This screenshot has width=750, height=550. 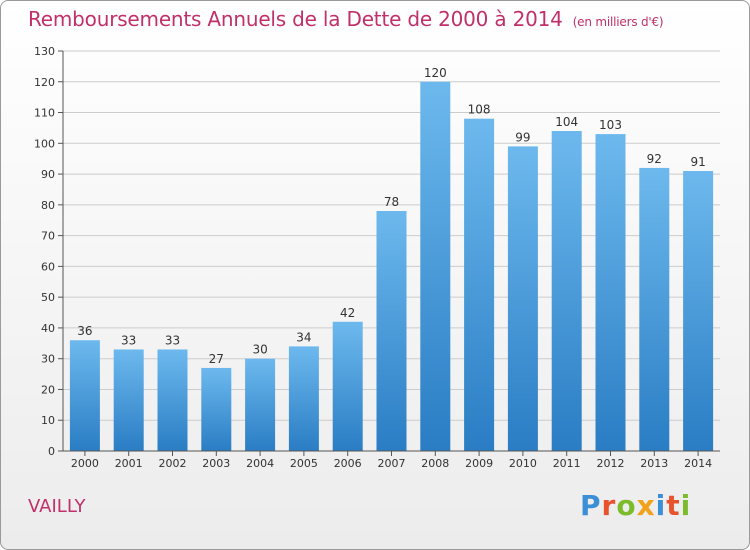 What do you see at coordinates (48, 420) in the screenshot?
I see `y-tick-label: 10` at bounding box center [48, 420].